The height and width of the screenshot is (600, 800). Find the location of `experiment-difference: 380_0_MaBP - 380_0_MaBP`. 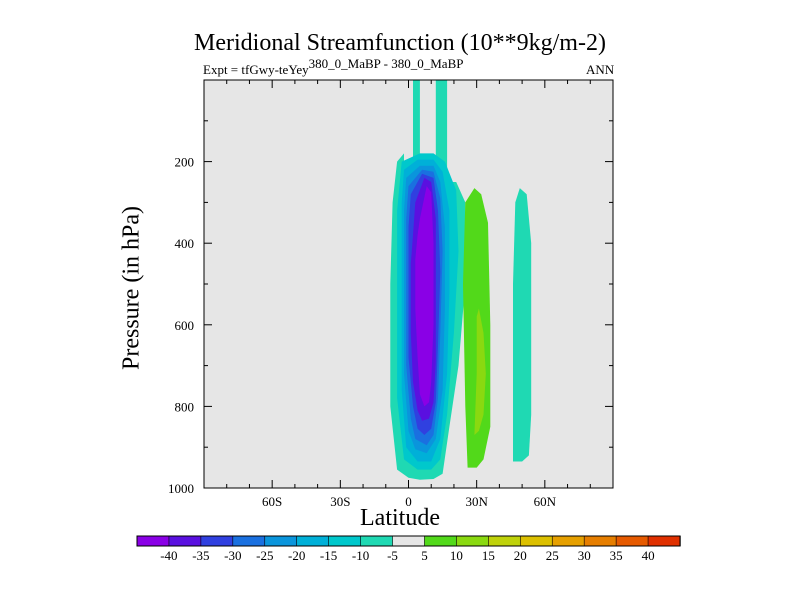

experiment-difference: 380_0_MaBP - 380_0_MaBP is located at coordinates (386, 63).